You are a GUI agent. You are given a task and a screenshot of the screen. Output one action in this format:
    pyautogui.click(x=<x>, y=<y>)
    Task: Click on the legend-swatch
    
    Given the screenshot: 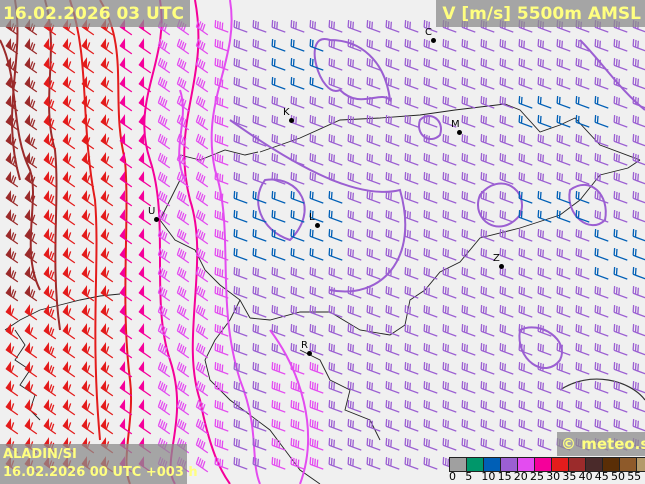 What is the action you would take?
    pyautogui.click(x=640, y=464)
    